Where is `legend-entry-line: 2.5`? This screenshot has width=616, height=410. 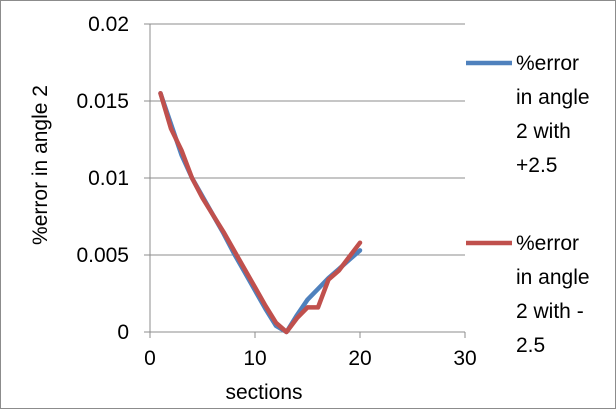 legend-entry-line: 2.5 is located at coordinates (530, 345).